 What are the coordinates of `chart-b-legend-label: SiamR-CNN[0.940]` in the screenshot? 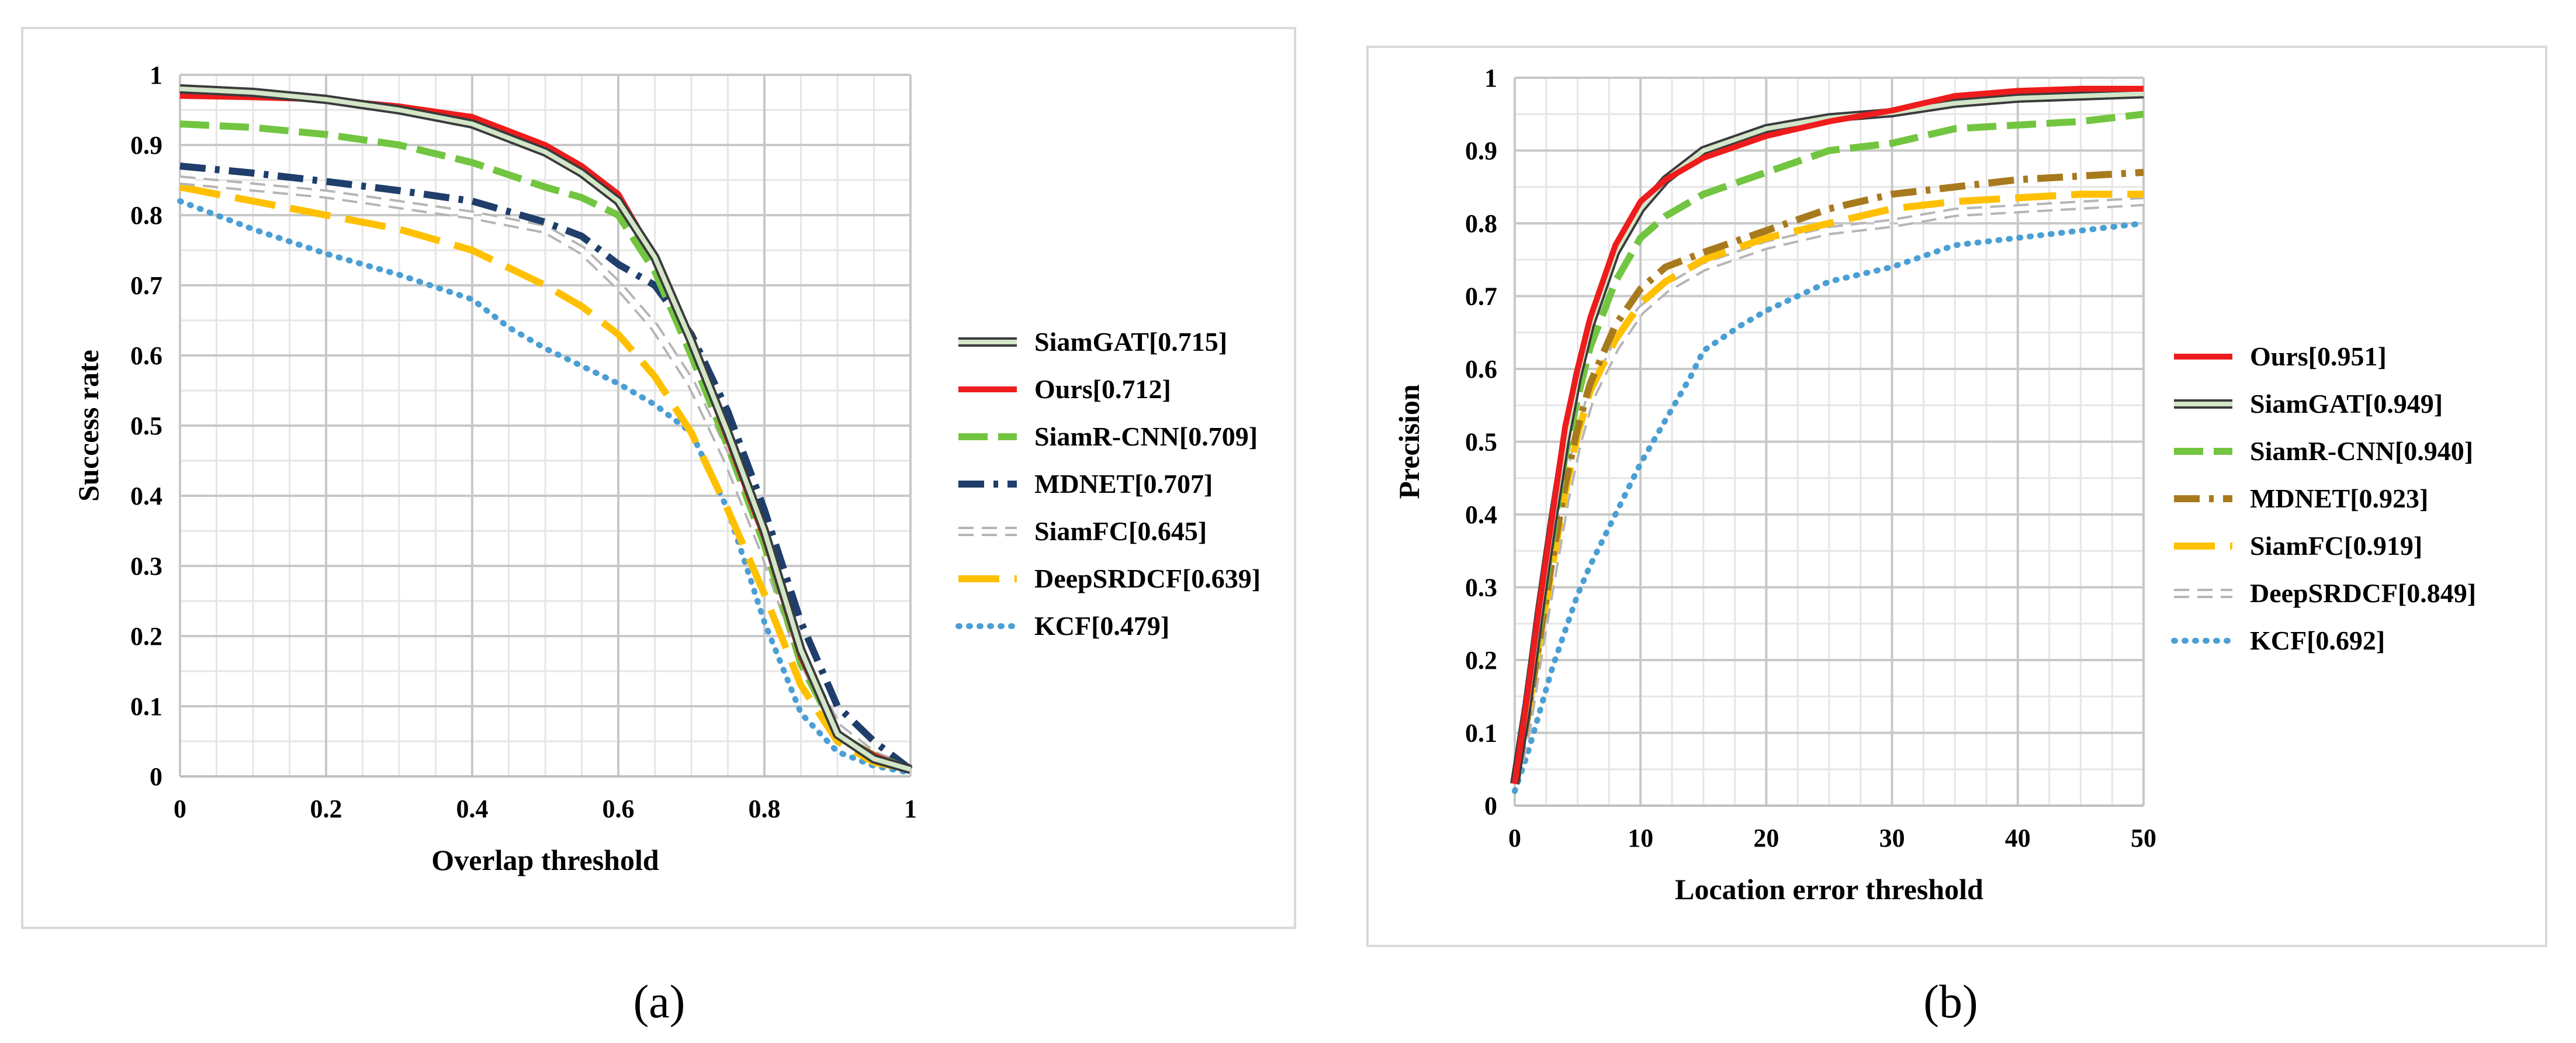 It's located at (2361, 451).